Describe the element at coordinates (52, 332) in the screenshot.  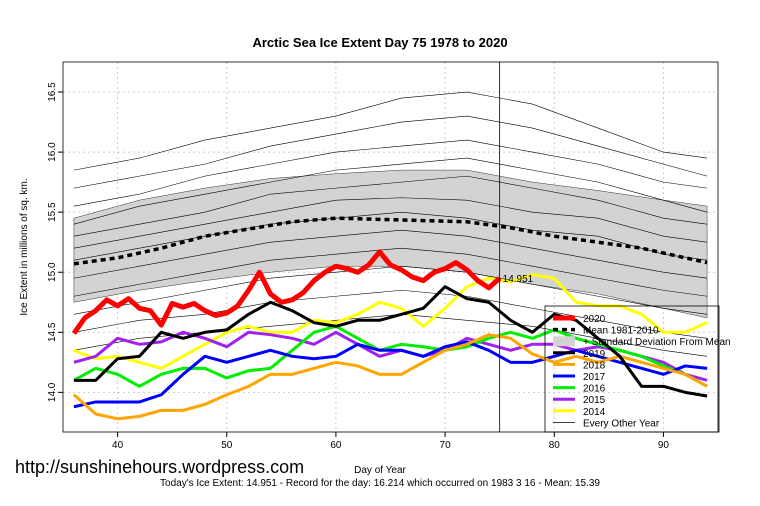
I see `y-tick-label: 14.5` at that location.